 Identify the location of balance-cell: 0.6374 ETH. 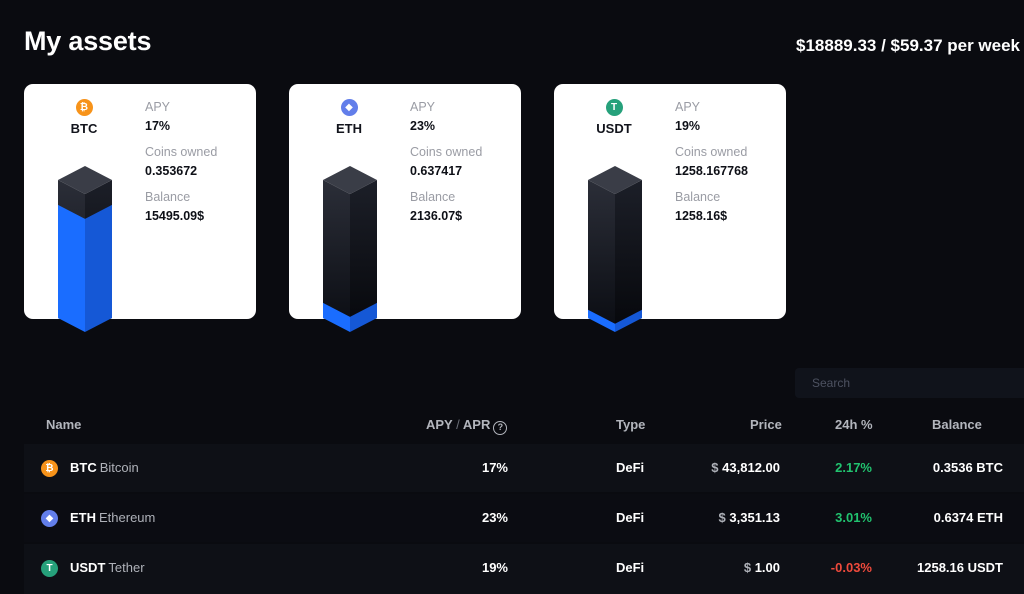
(968, 517).